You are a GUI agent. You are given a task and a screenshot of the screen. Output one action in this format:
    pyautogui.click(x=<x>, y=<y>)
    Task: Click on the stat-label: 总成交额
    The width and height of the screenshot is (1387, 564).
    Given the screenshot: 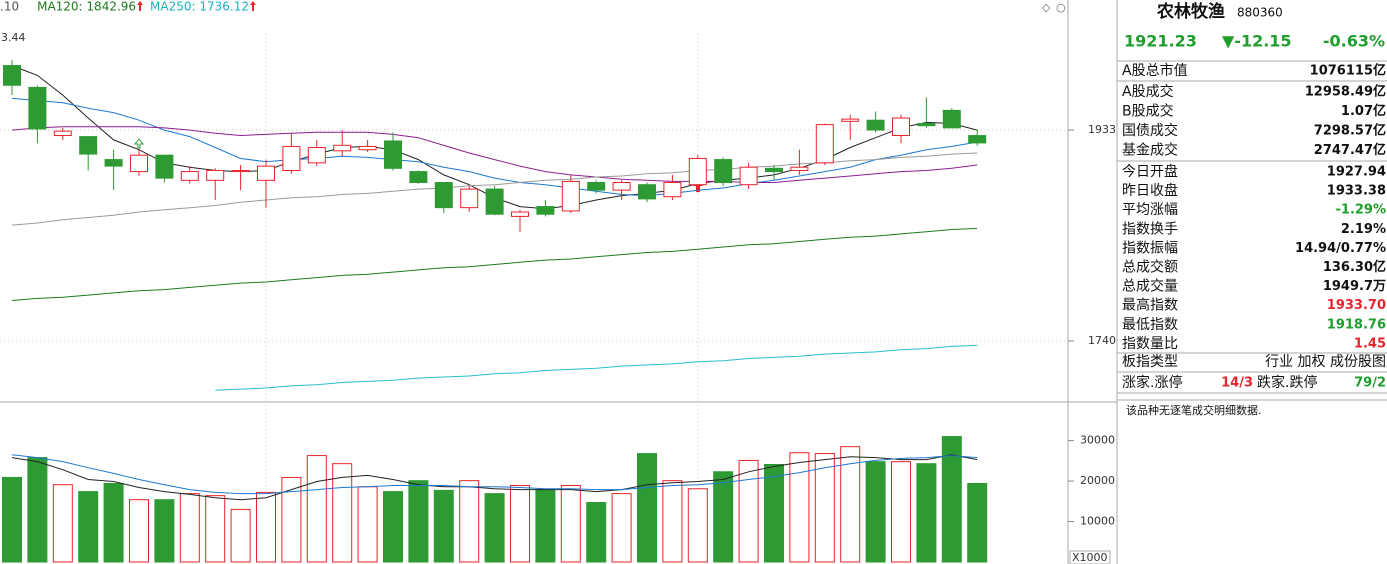 What is the action you would take?
    pyautogui.click(x=1150, y=267)
    